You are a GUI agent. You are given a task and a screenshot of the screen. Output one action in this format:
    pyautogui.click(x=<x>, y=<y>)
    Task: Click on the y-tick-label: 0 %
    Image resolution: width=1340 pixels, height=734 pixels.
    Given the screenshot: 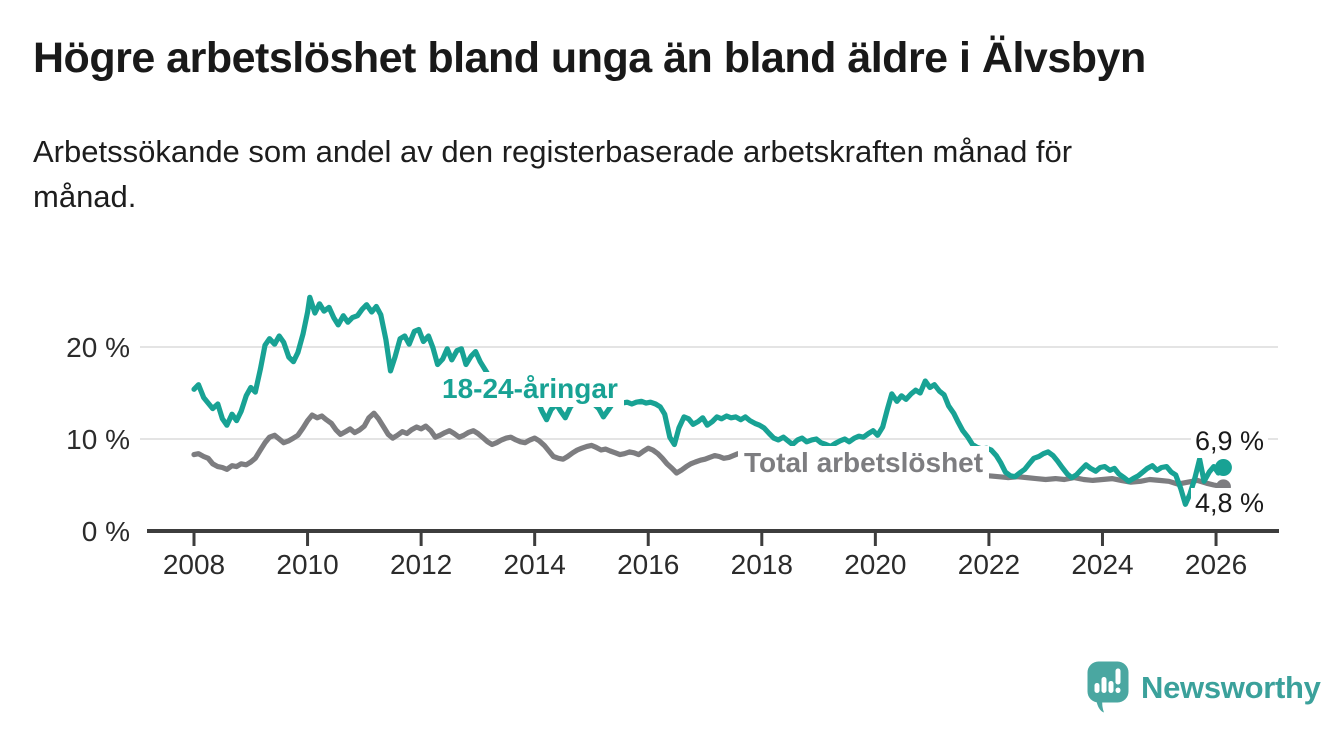 What is the action you would take?
    pyautogui.click(x=106, y=531)
    